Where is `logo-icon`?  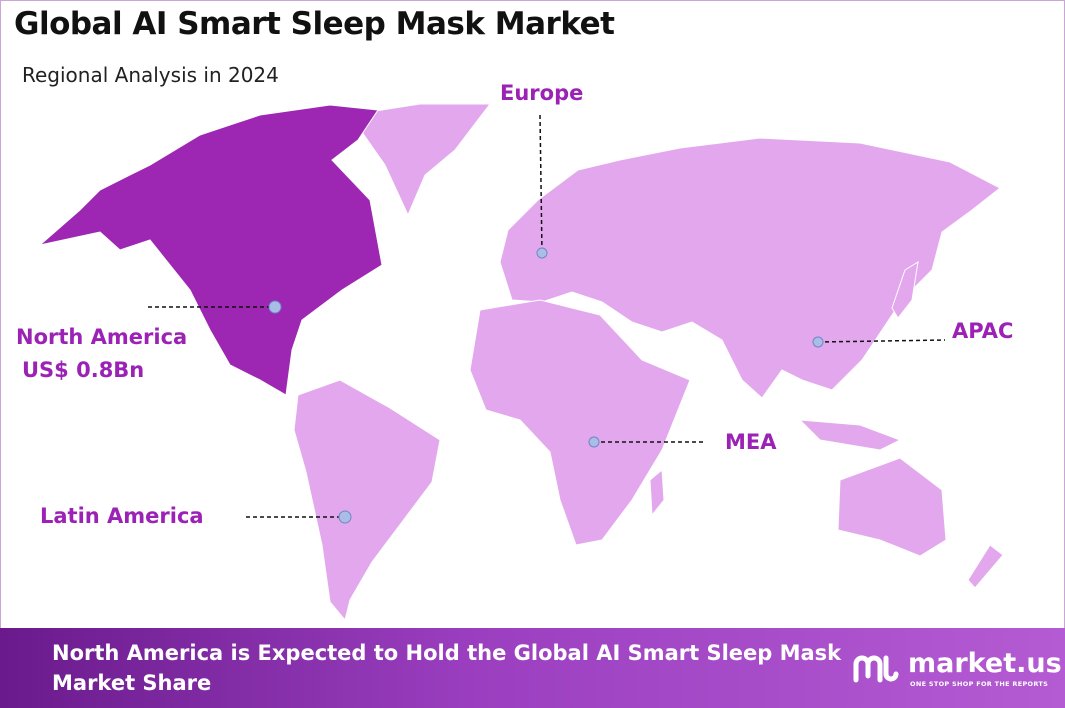
logo-icon is located at coordinates (876, 669).